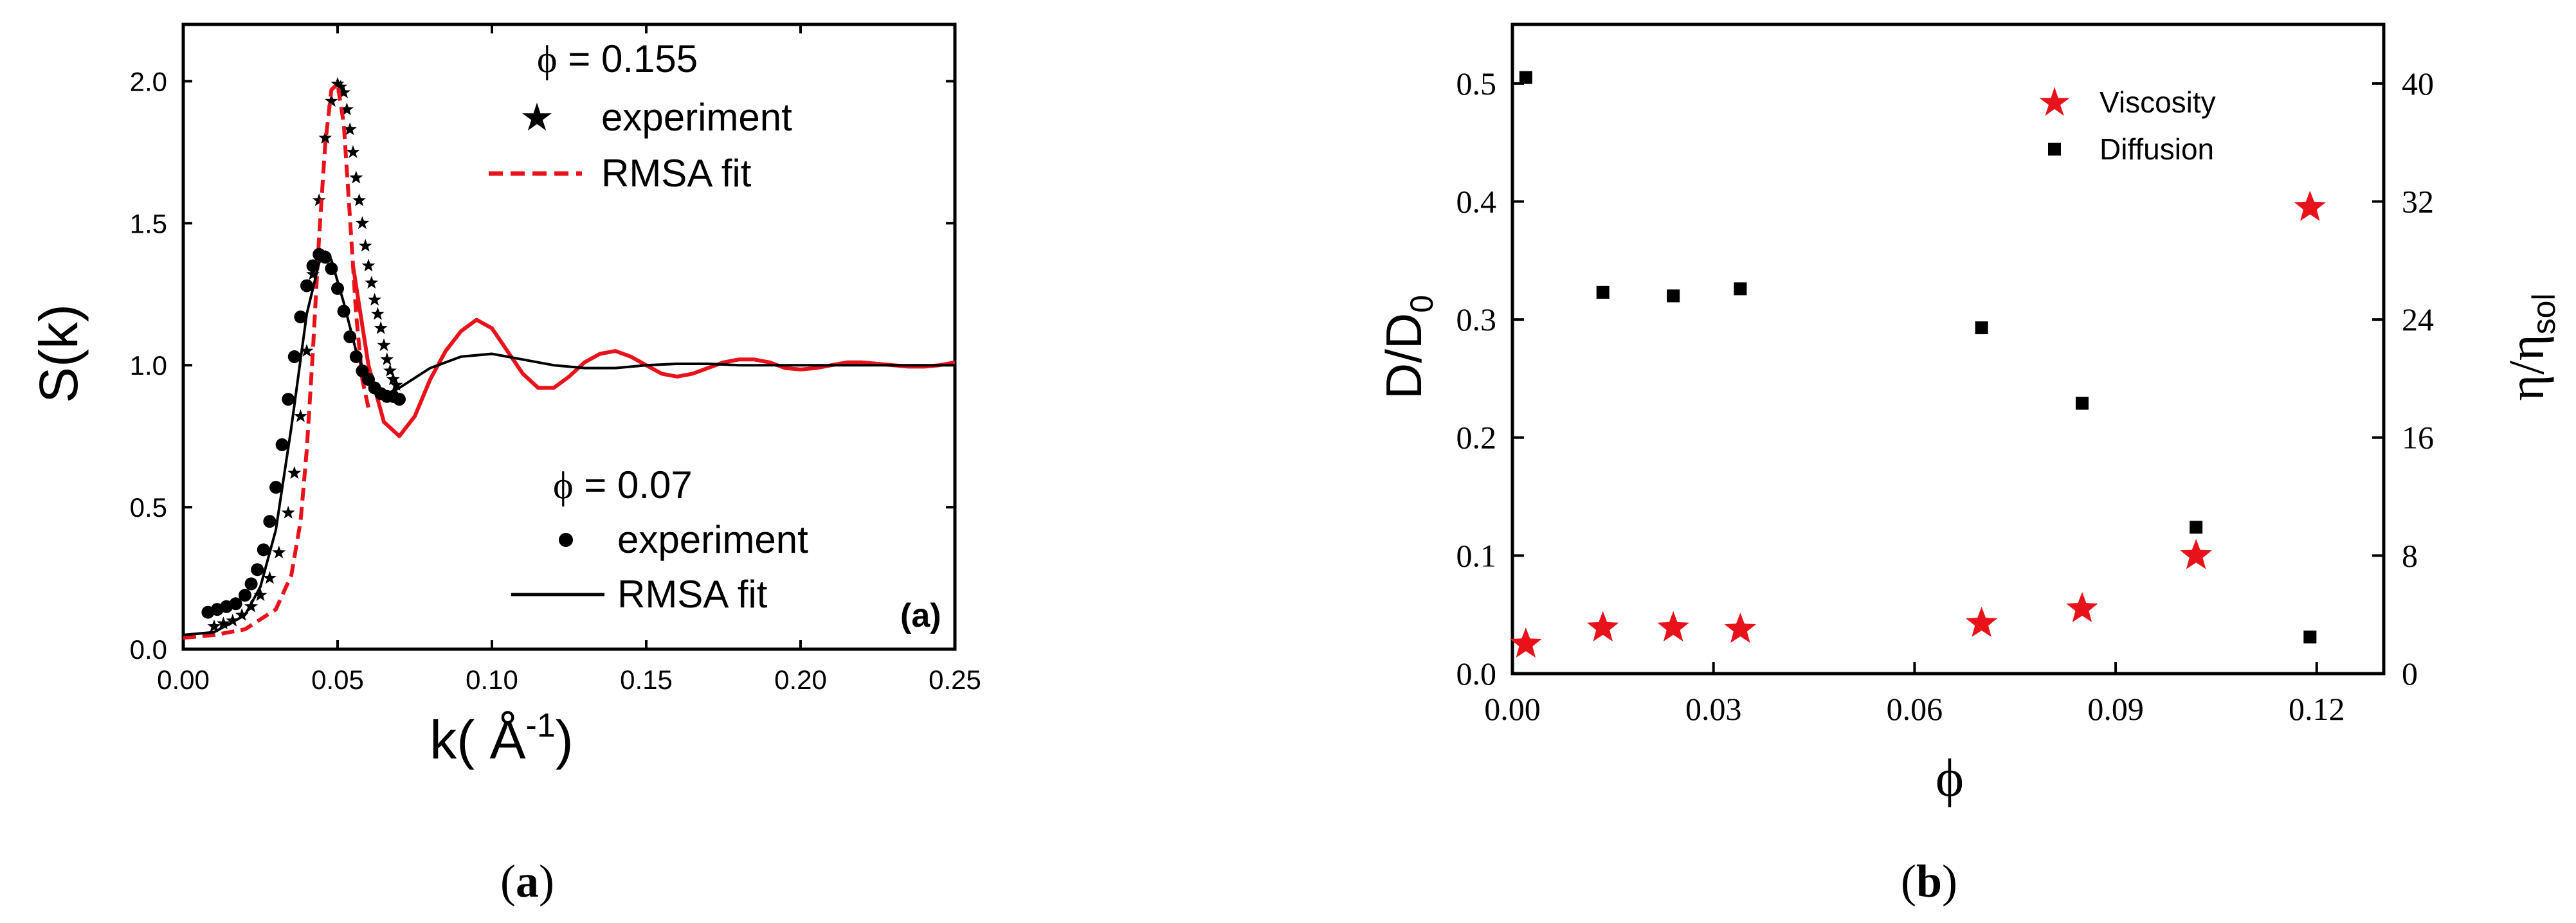 The width and height of the screenshot is (2576, 923). Describe the element at coordinates (617, 58) in the screenshot. I see `legend-top-phi: ϕ = 0.155` at that location.